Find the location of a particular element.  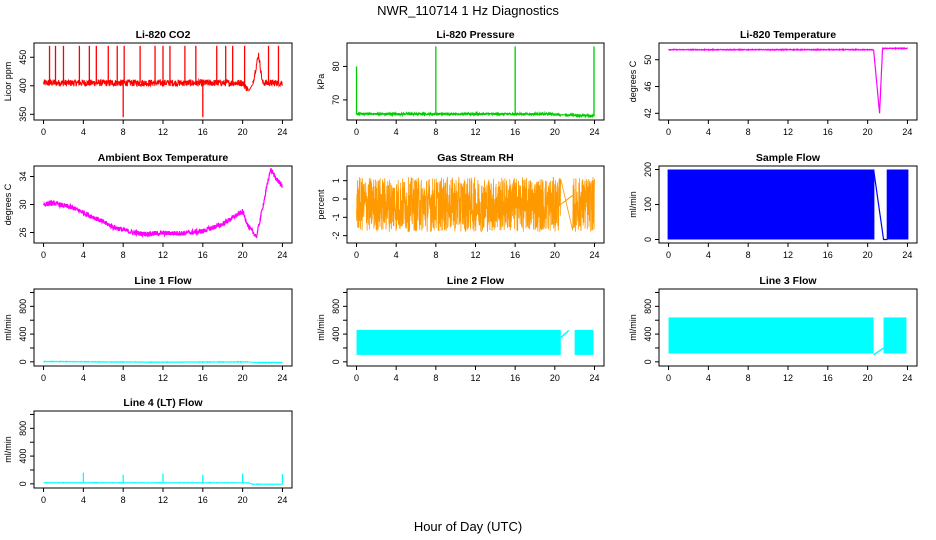

pressure-xtick-label: 24 is located at coordinates (594, 132).